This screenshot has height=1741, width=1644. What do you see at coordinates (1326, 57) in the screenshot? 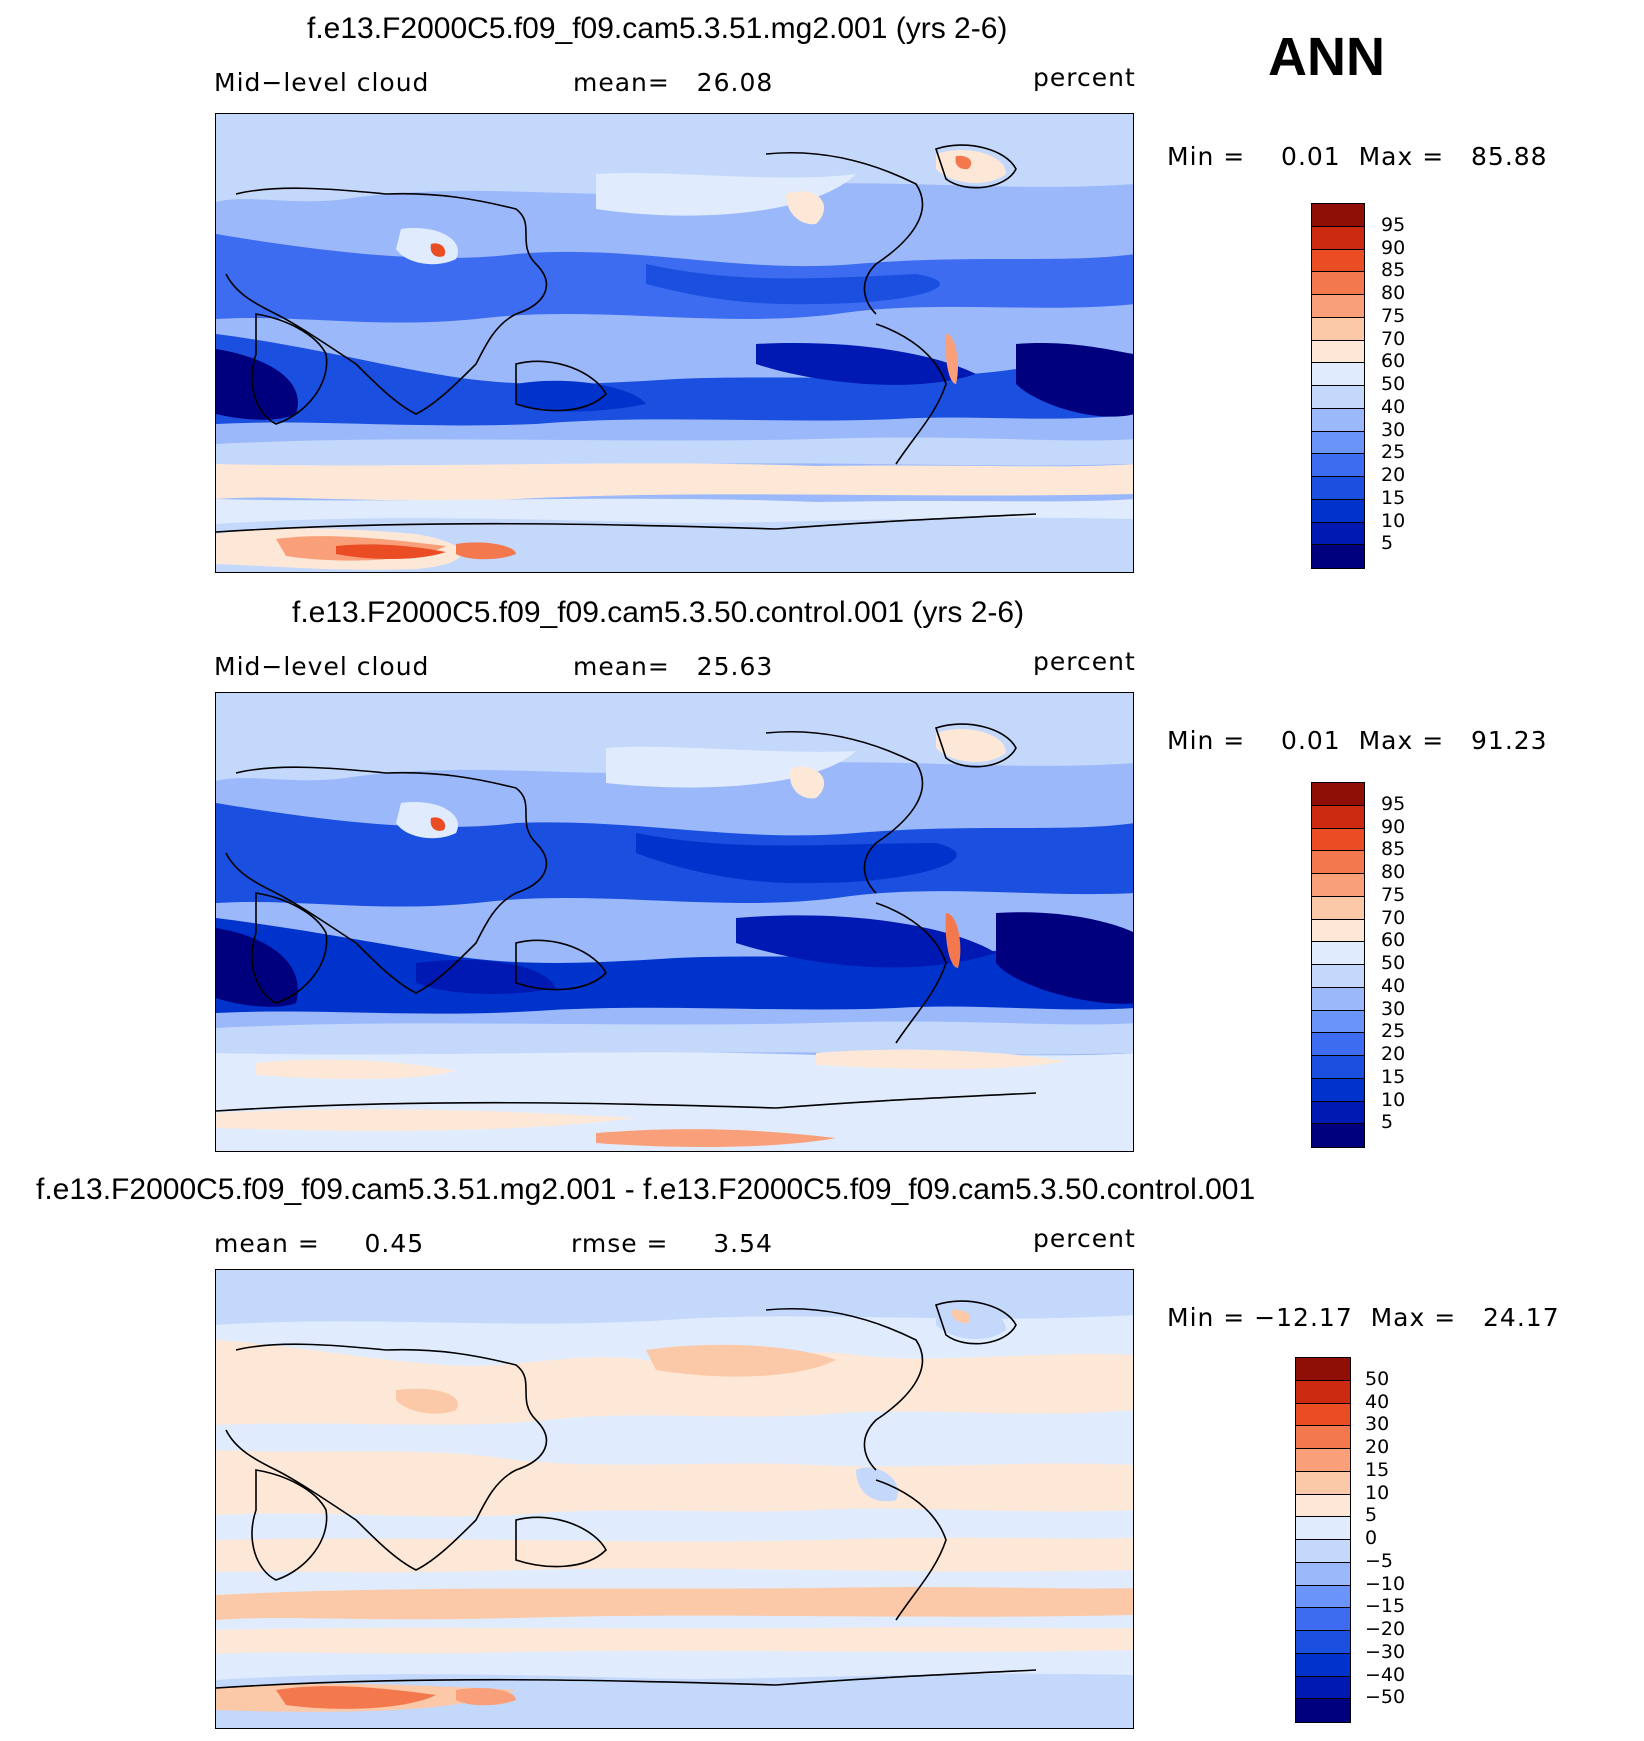
I see `season-label: ANN` at bounding box center [1326, 57].